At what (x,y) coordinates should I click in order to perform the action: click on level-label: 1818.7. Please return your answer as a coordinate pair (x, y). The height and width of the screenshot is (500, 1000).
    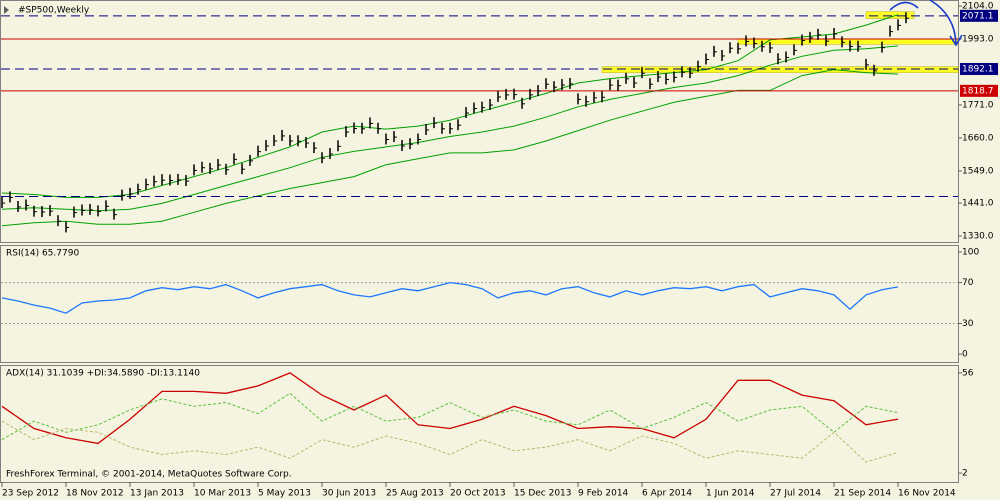
    Looking at the image, I should click on (978, 91).